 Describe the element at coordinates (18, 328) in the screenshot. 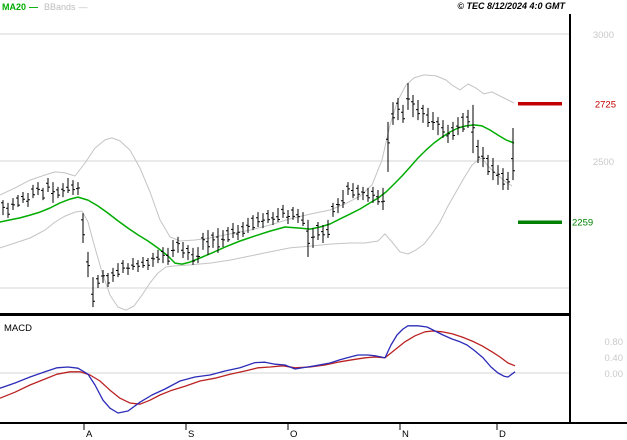

I see `macd-panel-label: MACD` at that location.